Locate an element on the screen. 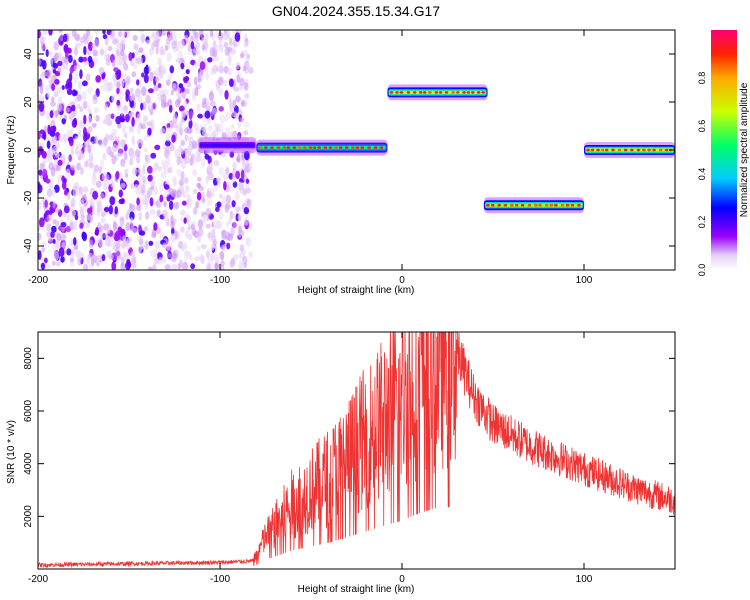 The width and height of the screenshot is (750, 600). snr-y-tick-label: 6000 is located at coordinates (28, 410).